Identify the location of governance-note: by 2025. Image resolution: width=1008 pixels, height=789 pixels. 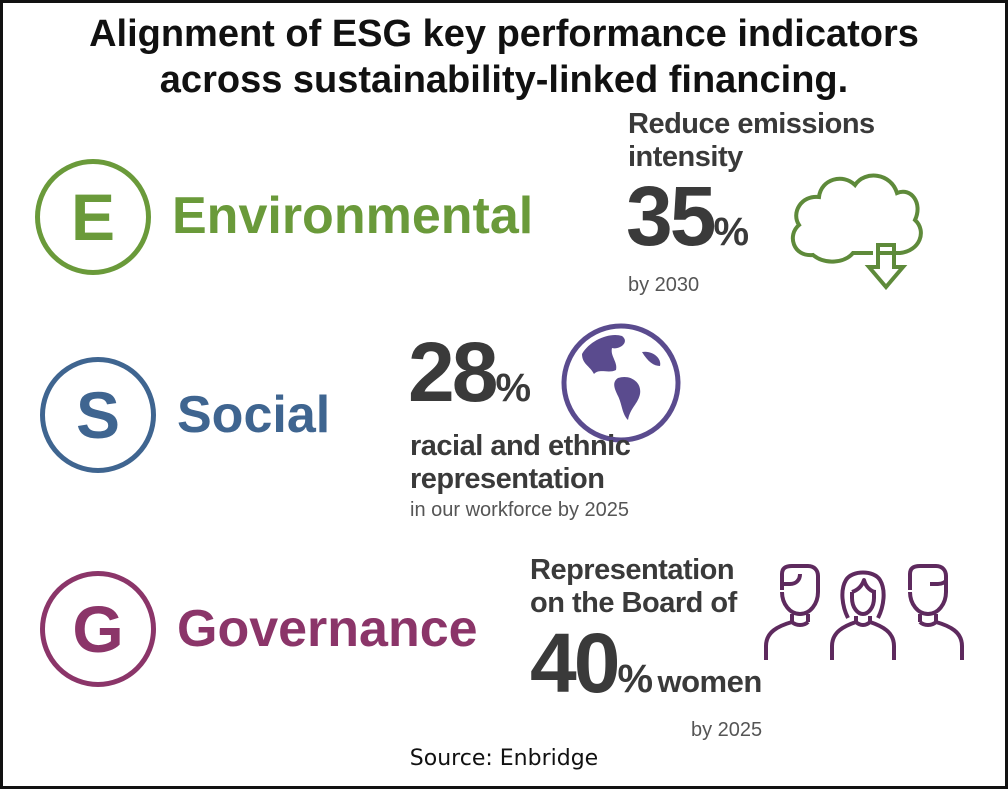
(727, 730).